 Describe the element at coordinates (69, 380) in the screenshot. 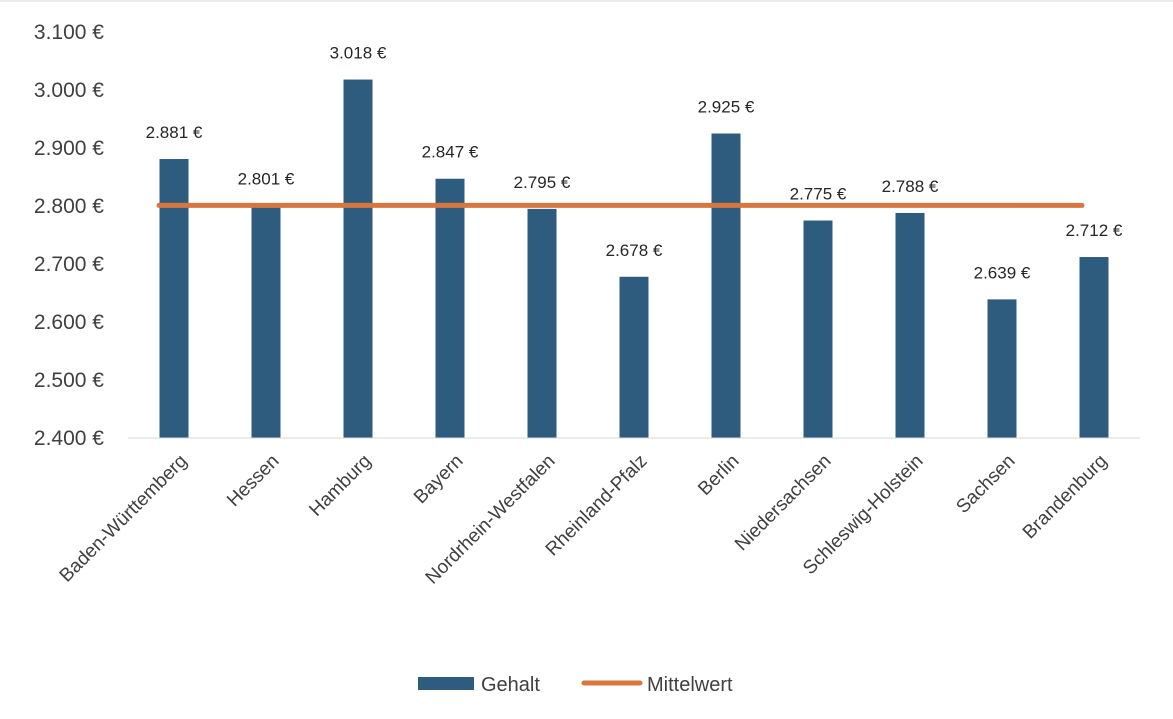

I see `y-tick-label: 2.500 €` at that location.